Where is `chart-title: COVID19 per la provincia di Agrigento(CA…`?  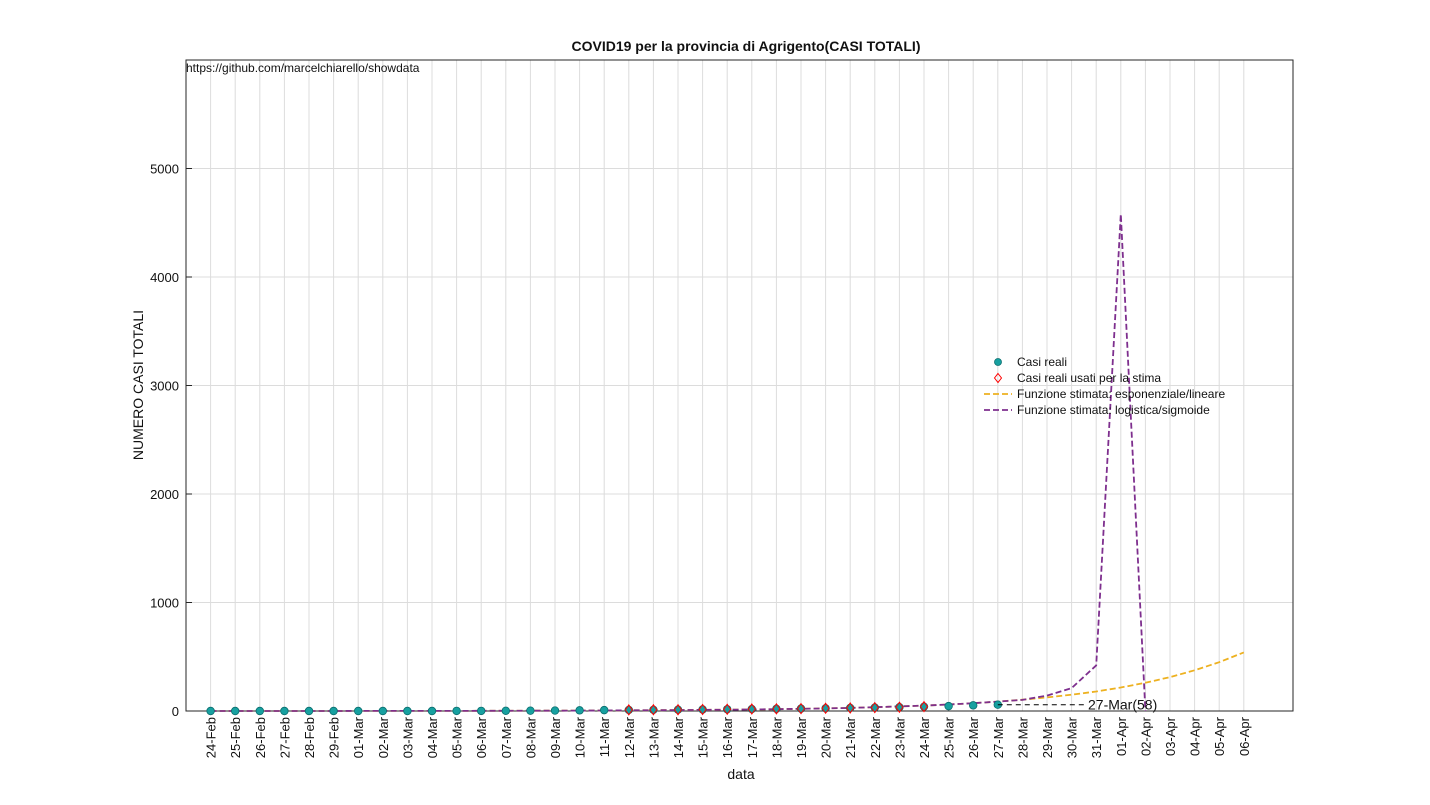
chart-title: COVID19 per la provincia di Agrigento(CA… is located at coordinates (745, 46).